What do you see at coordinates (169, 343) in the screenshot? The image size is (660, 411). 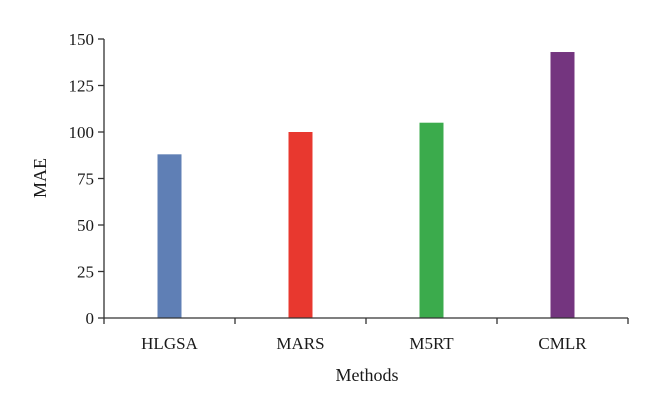 I see `x-tick-label: HLGSA` at bounding box center [169, 343].